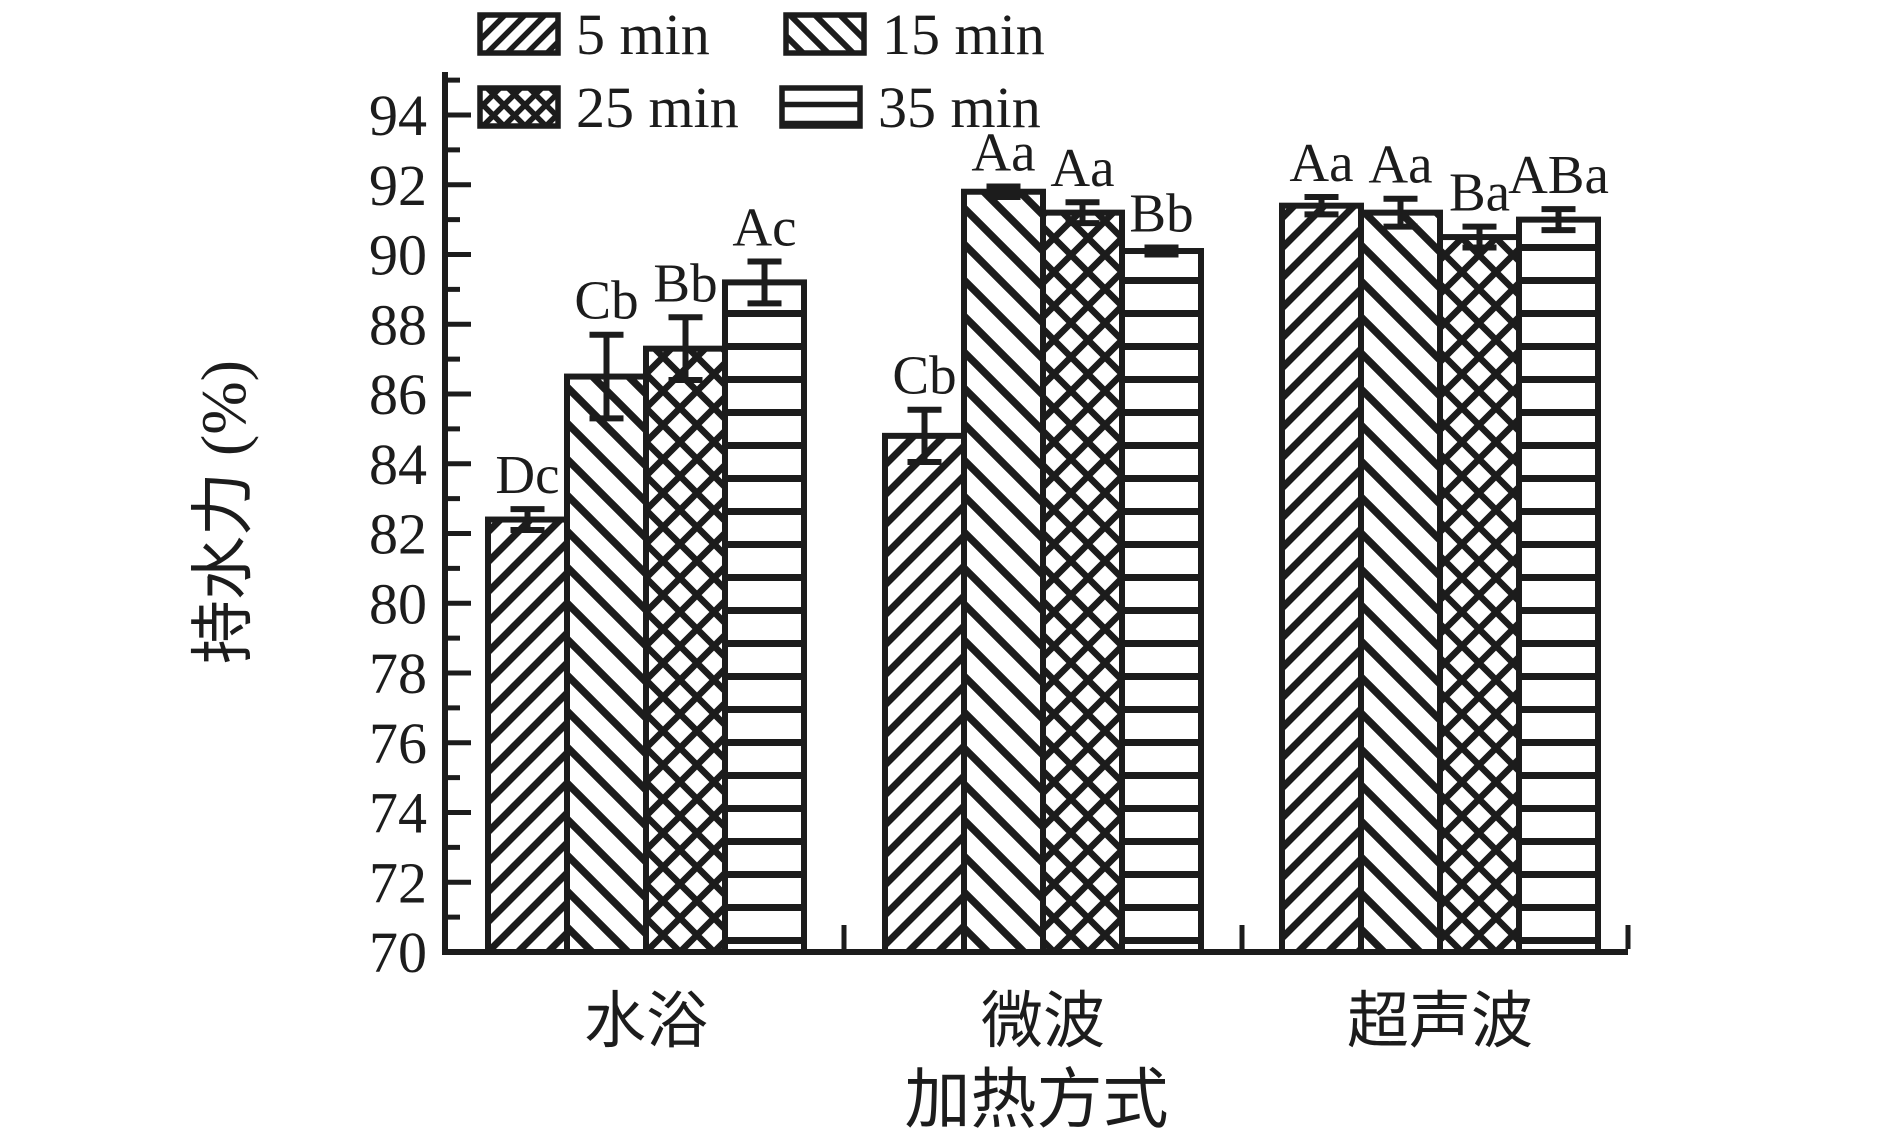 The image size is (1890, 1137). I want to click on y-tick-label: 92, so click(398, 185).